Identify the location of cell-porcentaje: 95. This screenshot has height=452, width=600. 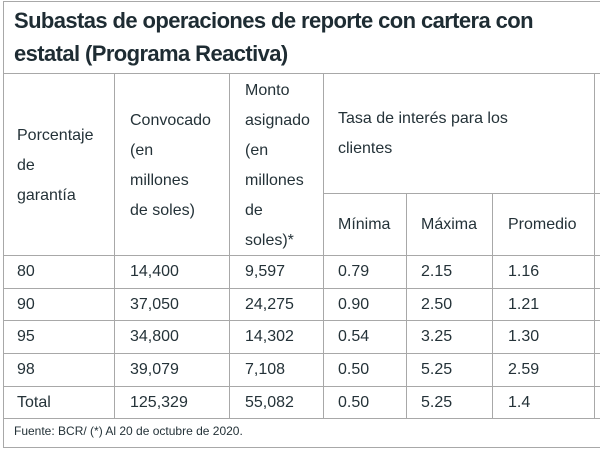
(26, 336).